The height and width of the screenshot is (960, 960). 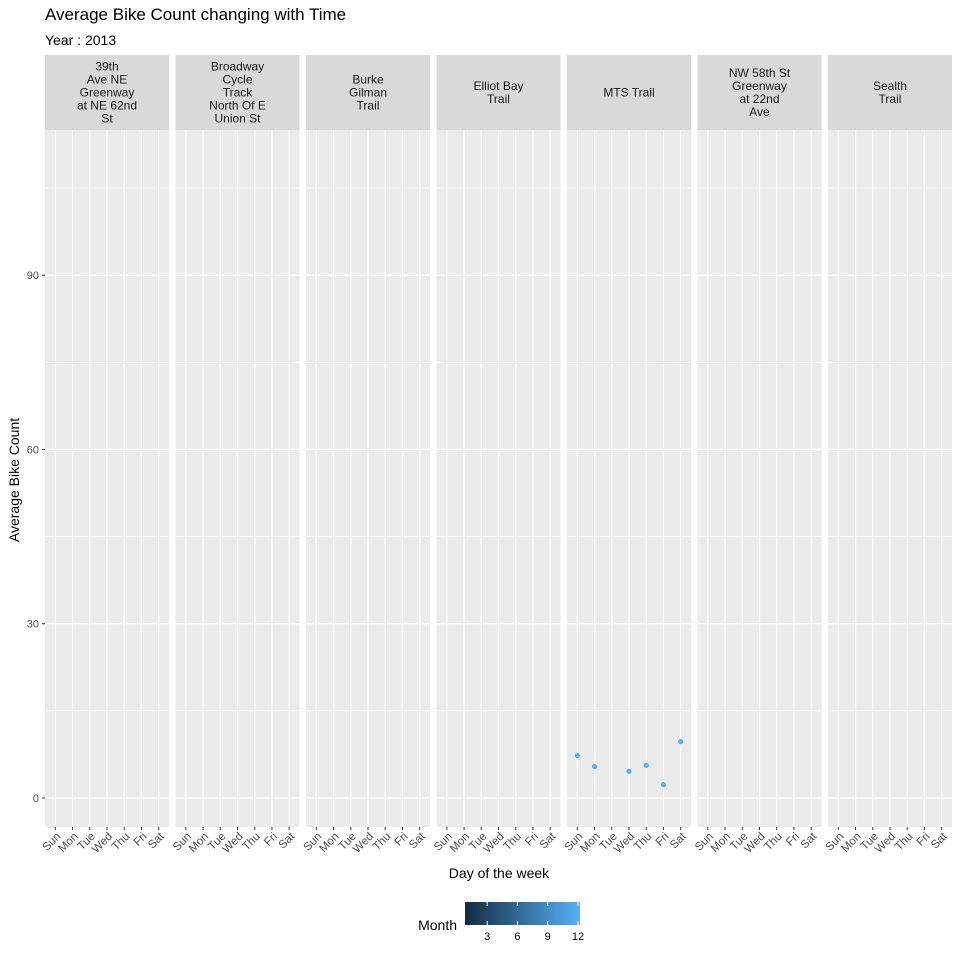 I want to click on legend-tick-label: 3, so click(x=487, y=937).